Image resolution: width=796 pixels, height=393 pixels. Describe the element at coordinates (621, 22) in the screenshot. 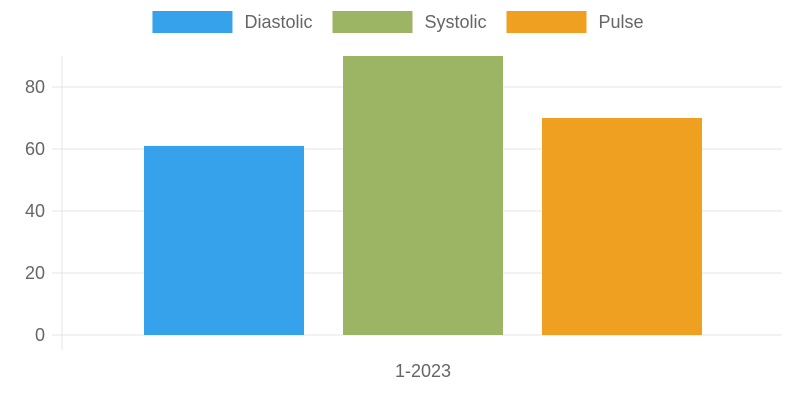

I see `legend-label-pulse: Pulse` at that location.